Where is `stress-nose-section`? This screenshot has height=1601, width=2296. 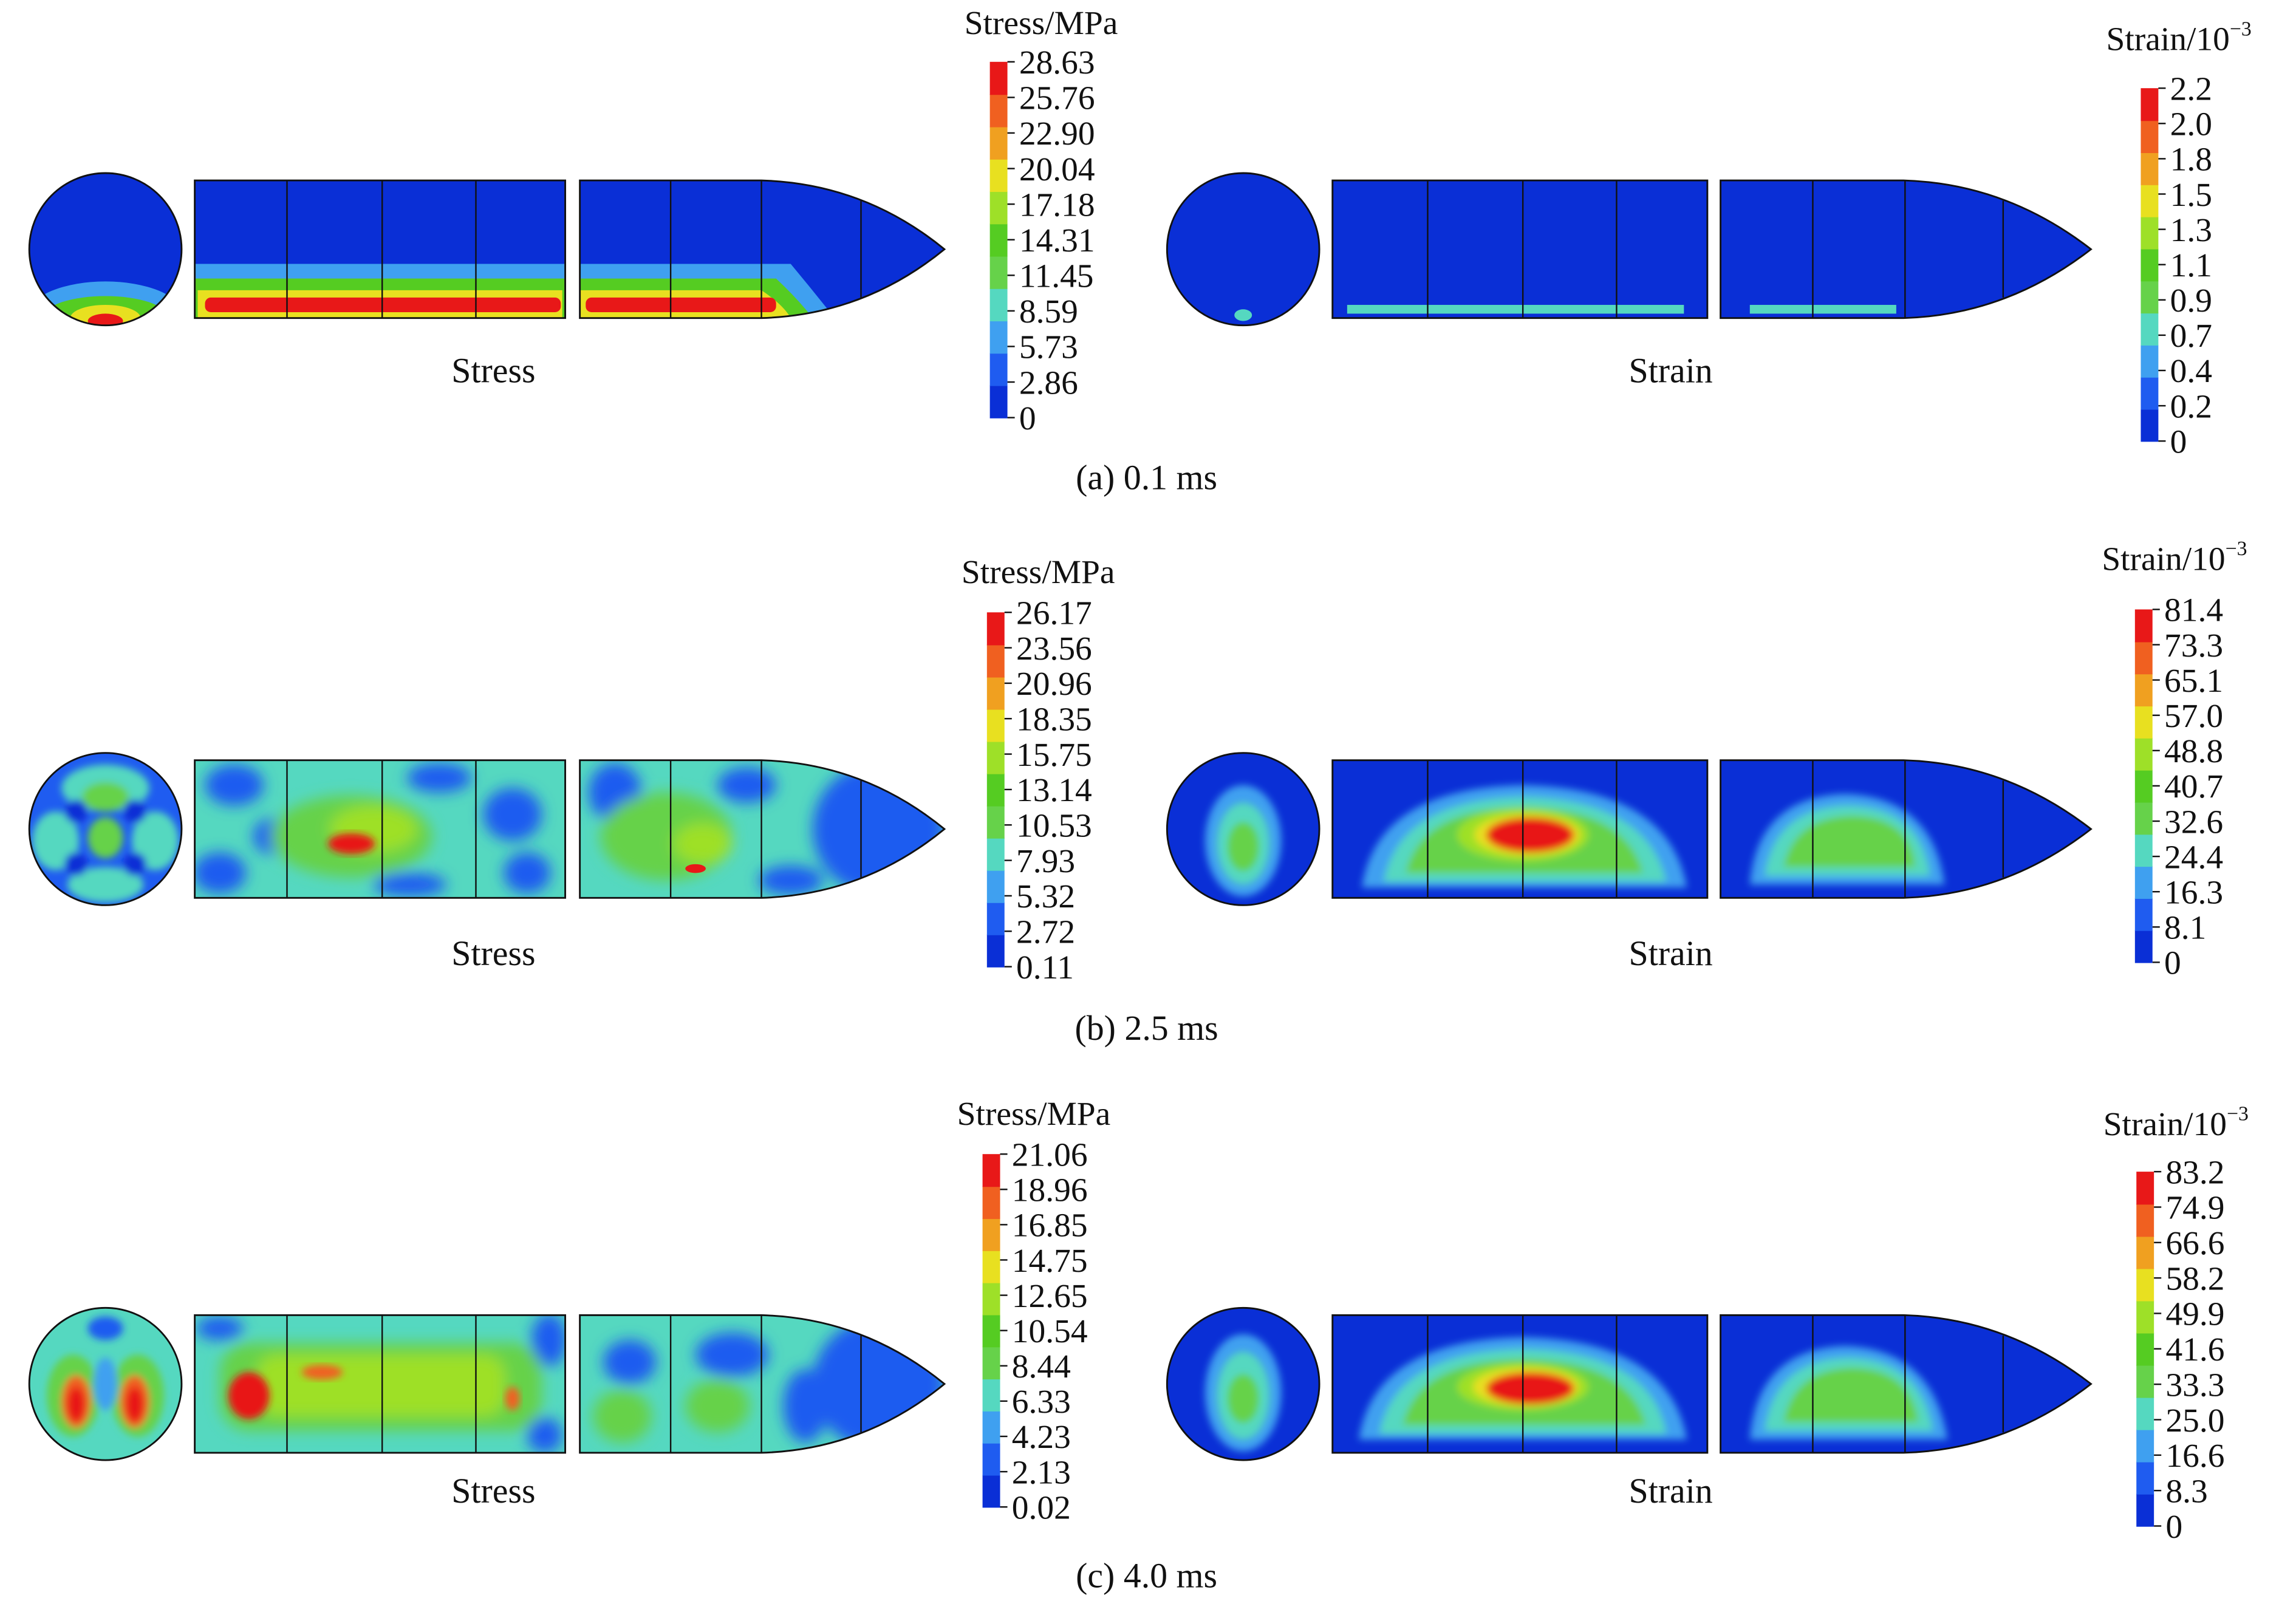 stress-nose-section is located at coordinates (762, 1384).